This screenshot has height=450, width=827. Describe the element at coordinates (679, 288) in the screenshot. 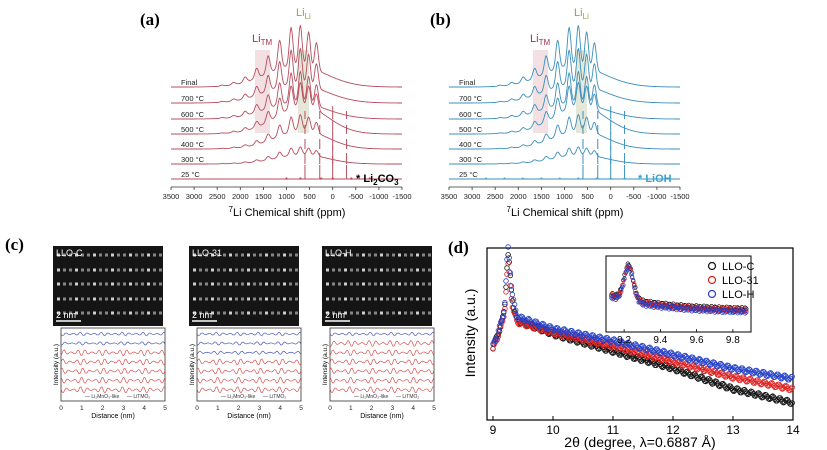

I see `inset-data` at that location.